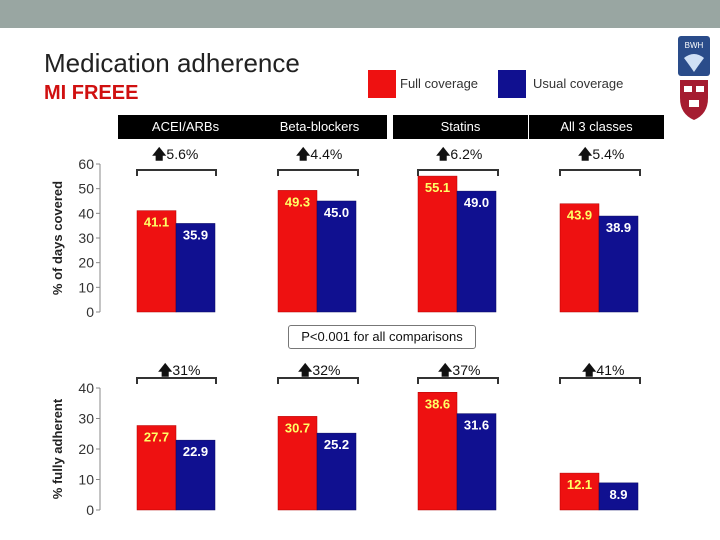 The height and width of the screenshot is (540, 720). I want to click on adherent-increase-acei: 🡅31%, so click(179, 370).